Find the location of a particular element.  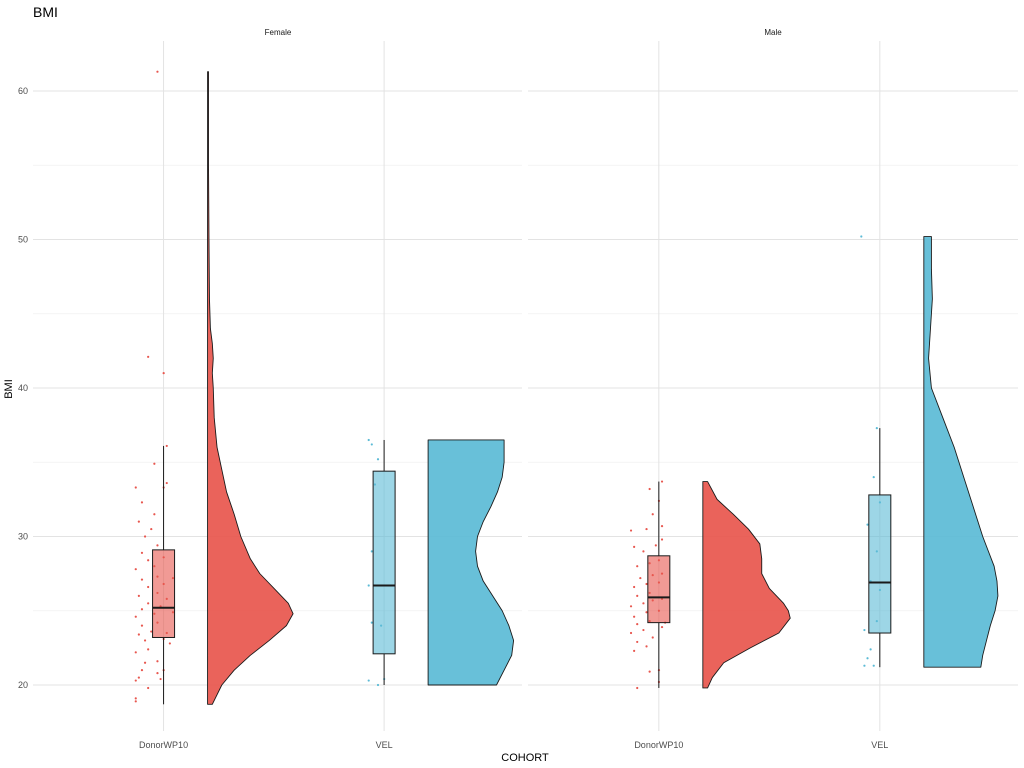

density-female-vel is located at coordinates (471, 562).